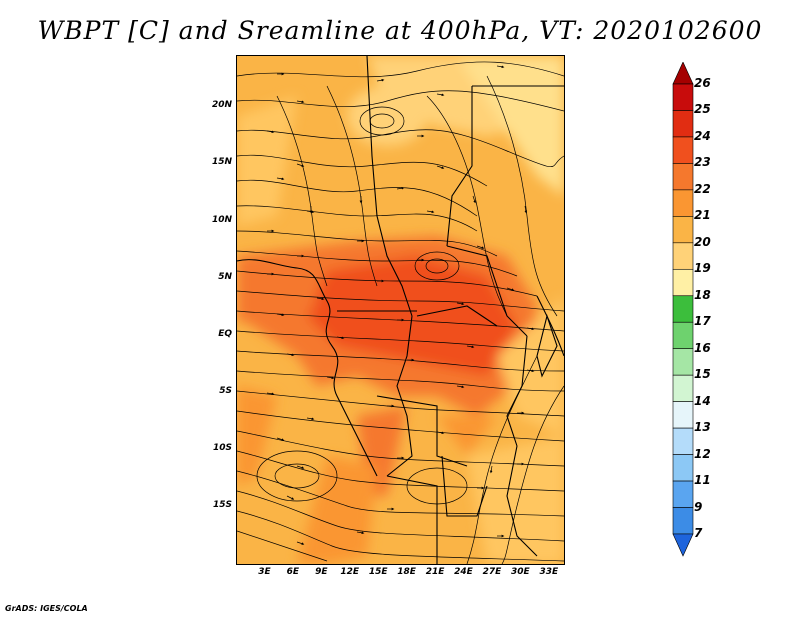 The height and width of the screenshot is (618, 800). What do you see at coordinates (520, 572) in the screenshot?
I see `lon-label: 30E` at bounding box center [520, 572].